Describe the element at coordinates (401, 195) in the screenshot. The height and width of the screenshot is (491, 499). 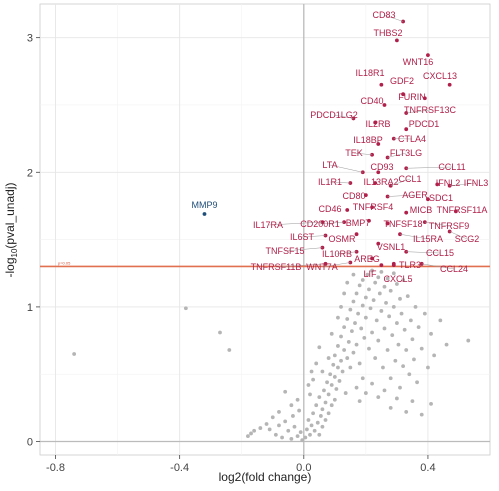
I see `label-leader-ager` at that location.